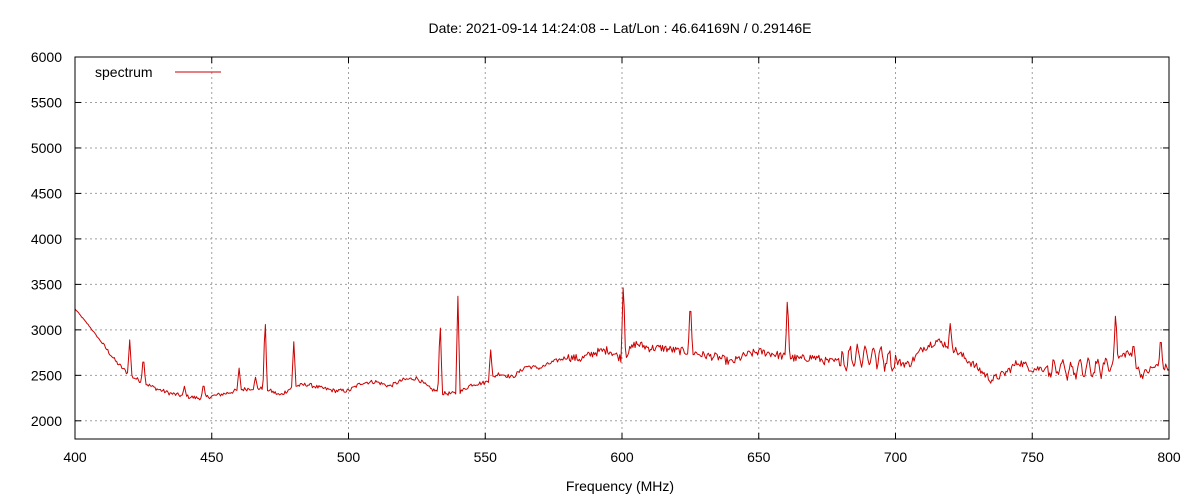  What do you see at coordinates (1033, 457) in the screenshot?
I see `x-tick-label: 750` at bounding box center [1033, 457].